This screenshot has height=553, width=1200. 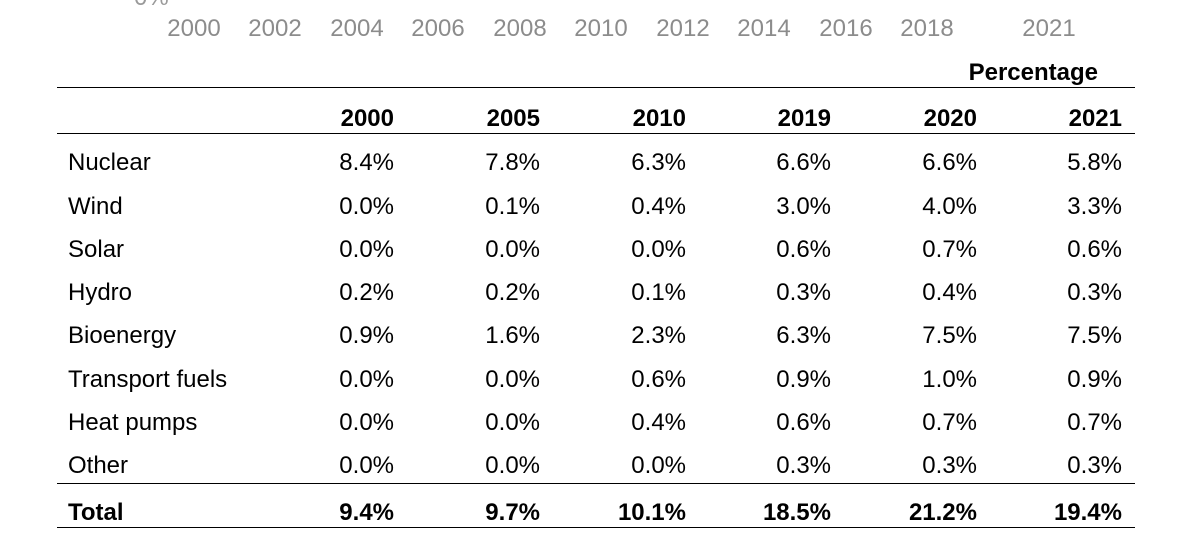 What do you see at coordinates (367, 118) in the screenshot?
I see `year-header: 2000` at bounding box center [367, 118].